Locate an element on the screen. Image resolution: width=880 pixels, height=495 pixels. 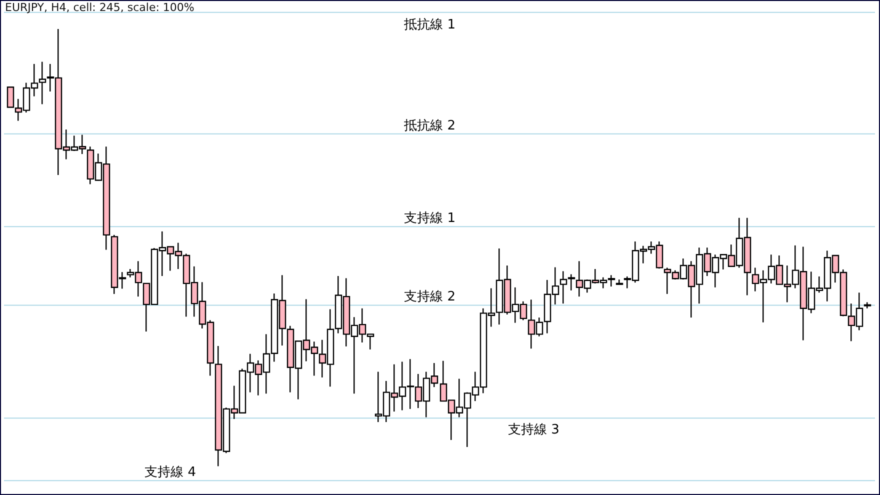
ref-line-label: 支持線 2 is located at coordinates (430, 297).